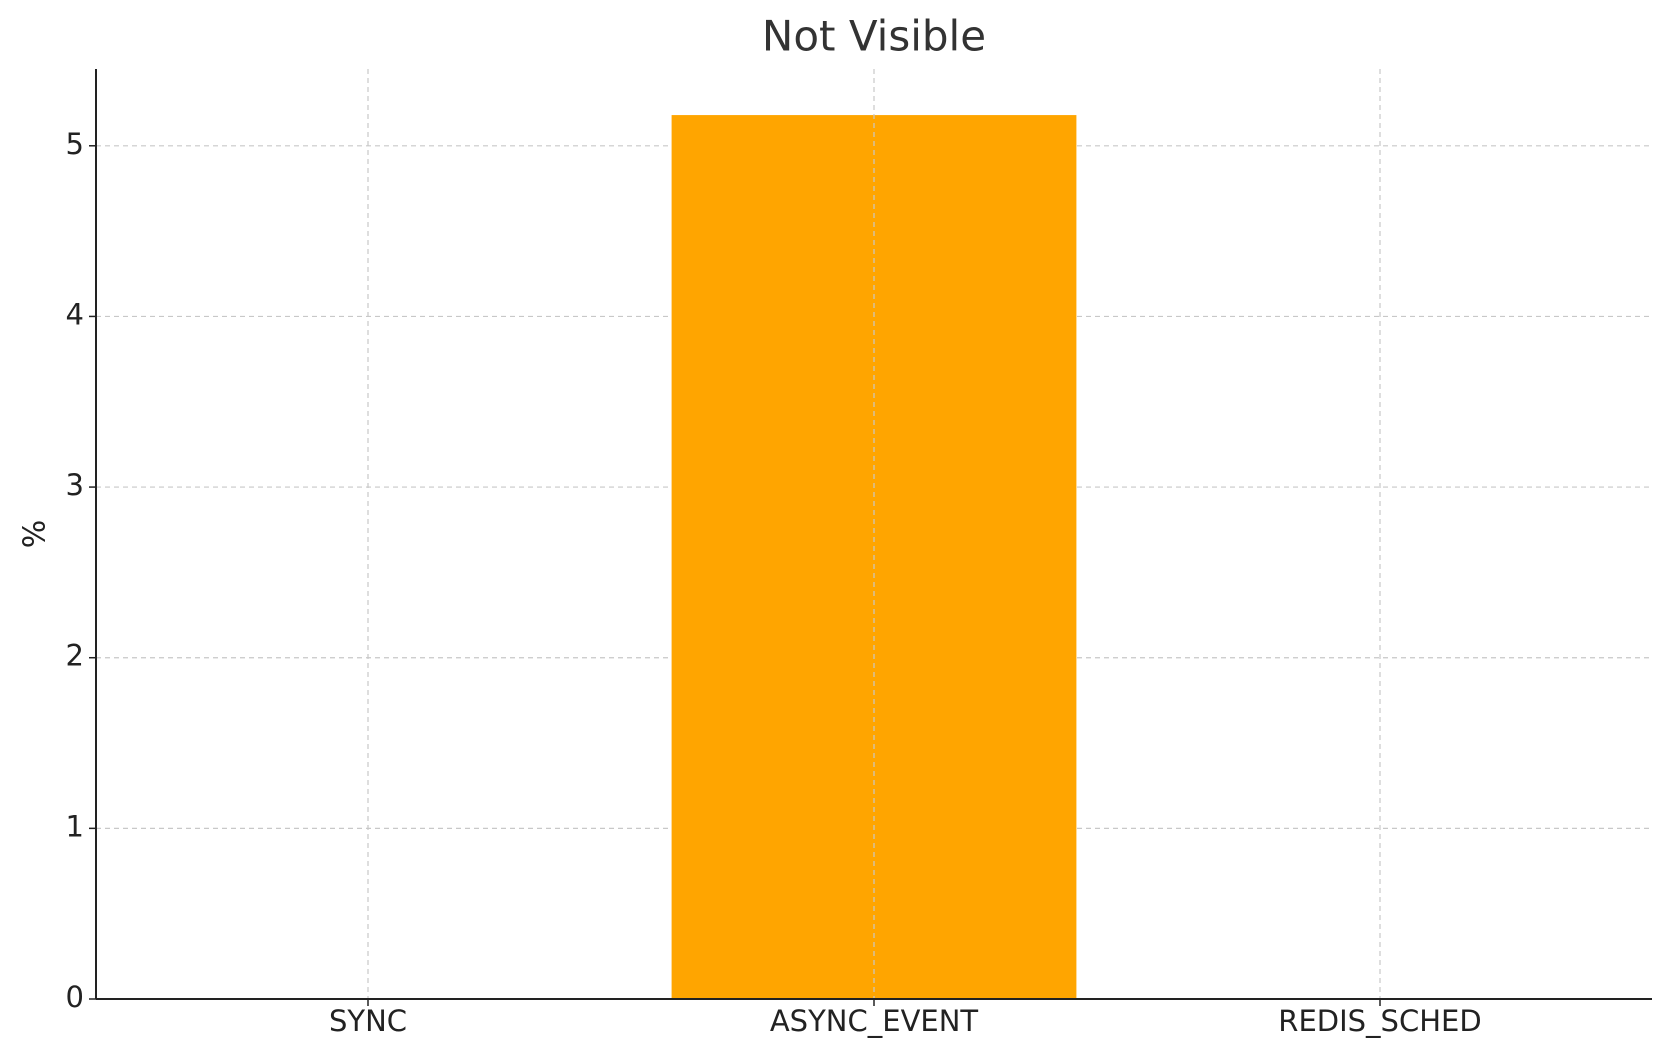 The image size is (1665, 1057). Describe the element at coordinates (368, 1021) in the screenshot. I see `x-tick-label: SYNC` at that location.